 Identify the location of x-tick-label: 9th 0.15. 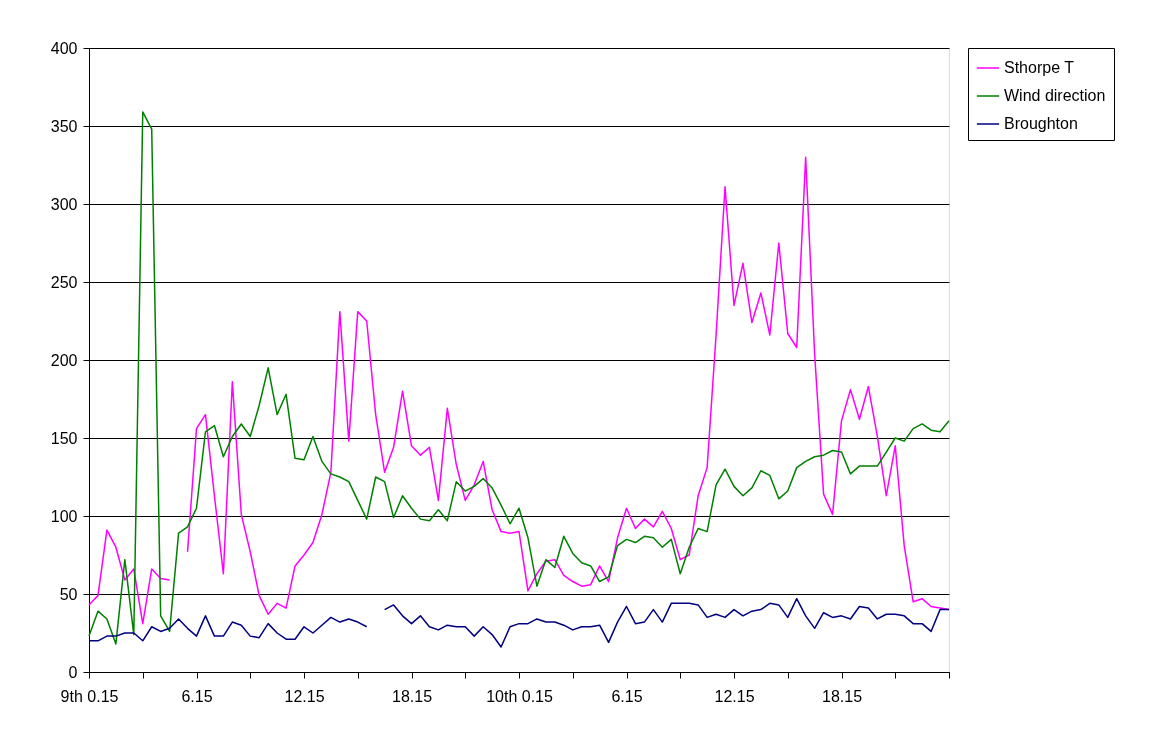
(89, 696).